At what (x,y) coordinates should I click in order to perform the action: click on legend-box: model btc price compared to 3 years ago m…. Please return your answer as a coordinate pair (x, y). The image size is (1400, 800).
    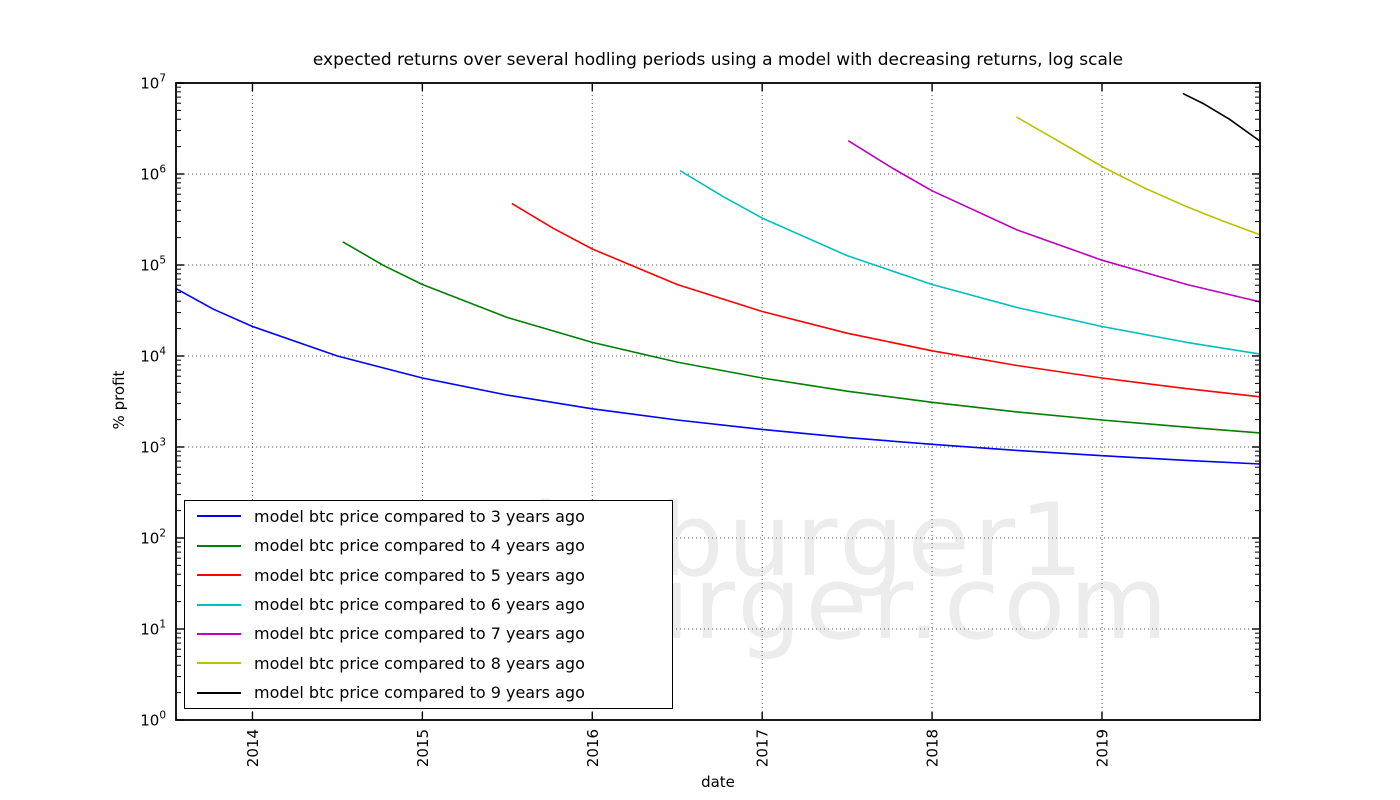
    Looking at the image, I should click on (428, 604).